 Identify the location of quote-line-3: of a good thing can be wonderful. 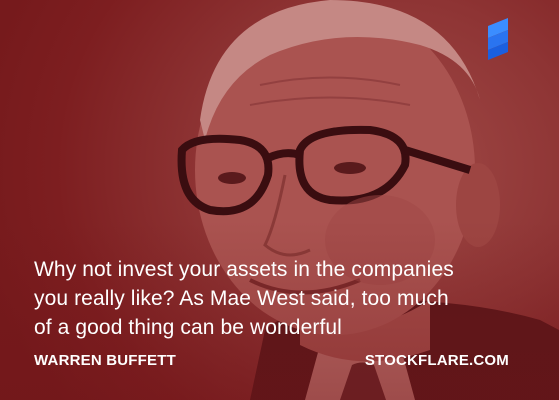
(188, 327).